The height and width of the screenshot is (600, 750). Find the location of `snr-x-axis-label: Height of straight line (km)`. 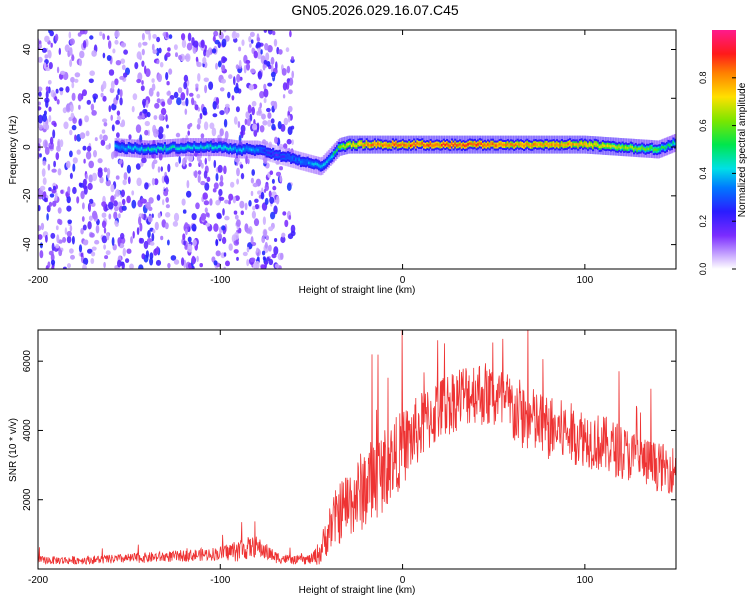

snr-x-axis-label: Height of straight line (km) is located at coordinates (357, 590).